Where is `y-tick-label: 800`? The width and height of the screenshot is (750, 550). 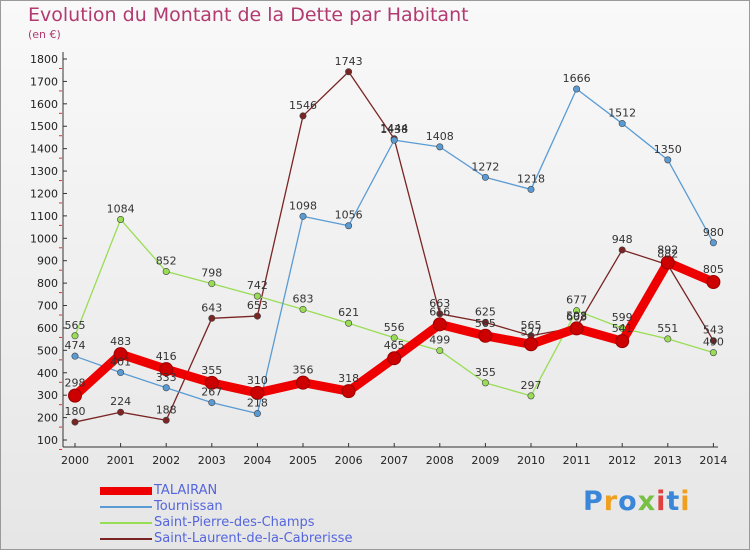
y-tick-label: 800 is located at coordinates (47, 283).